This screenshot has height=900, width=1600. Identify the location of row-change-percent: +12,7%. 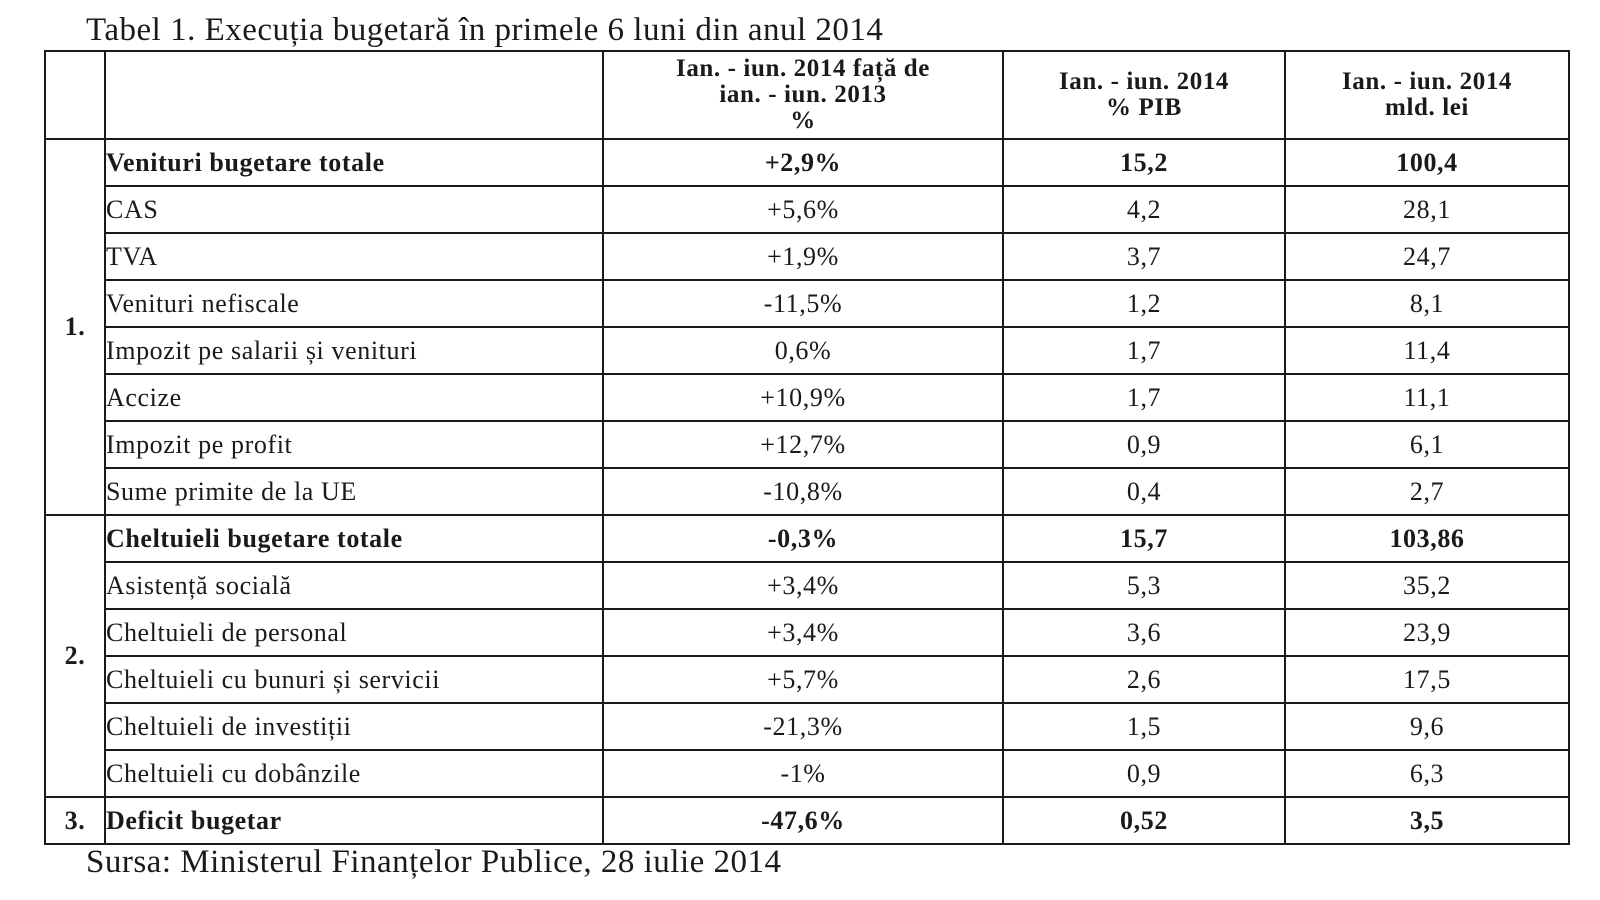
(803, 444).